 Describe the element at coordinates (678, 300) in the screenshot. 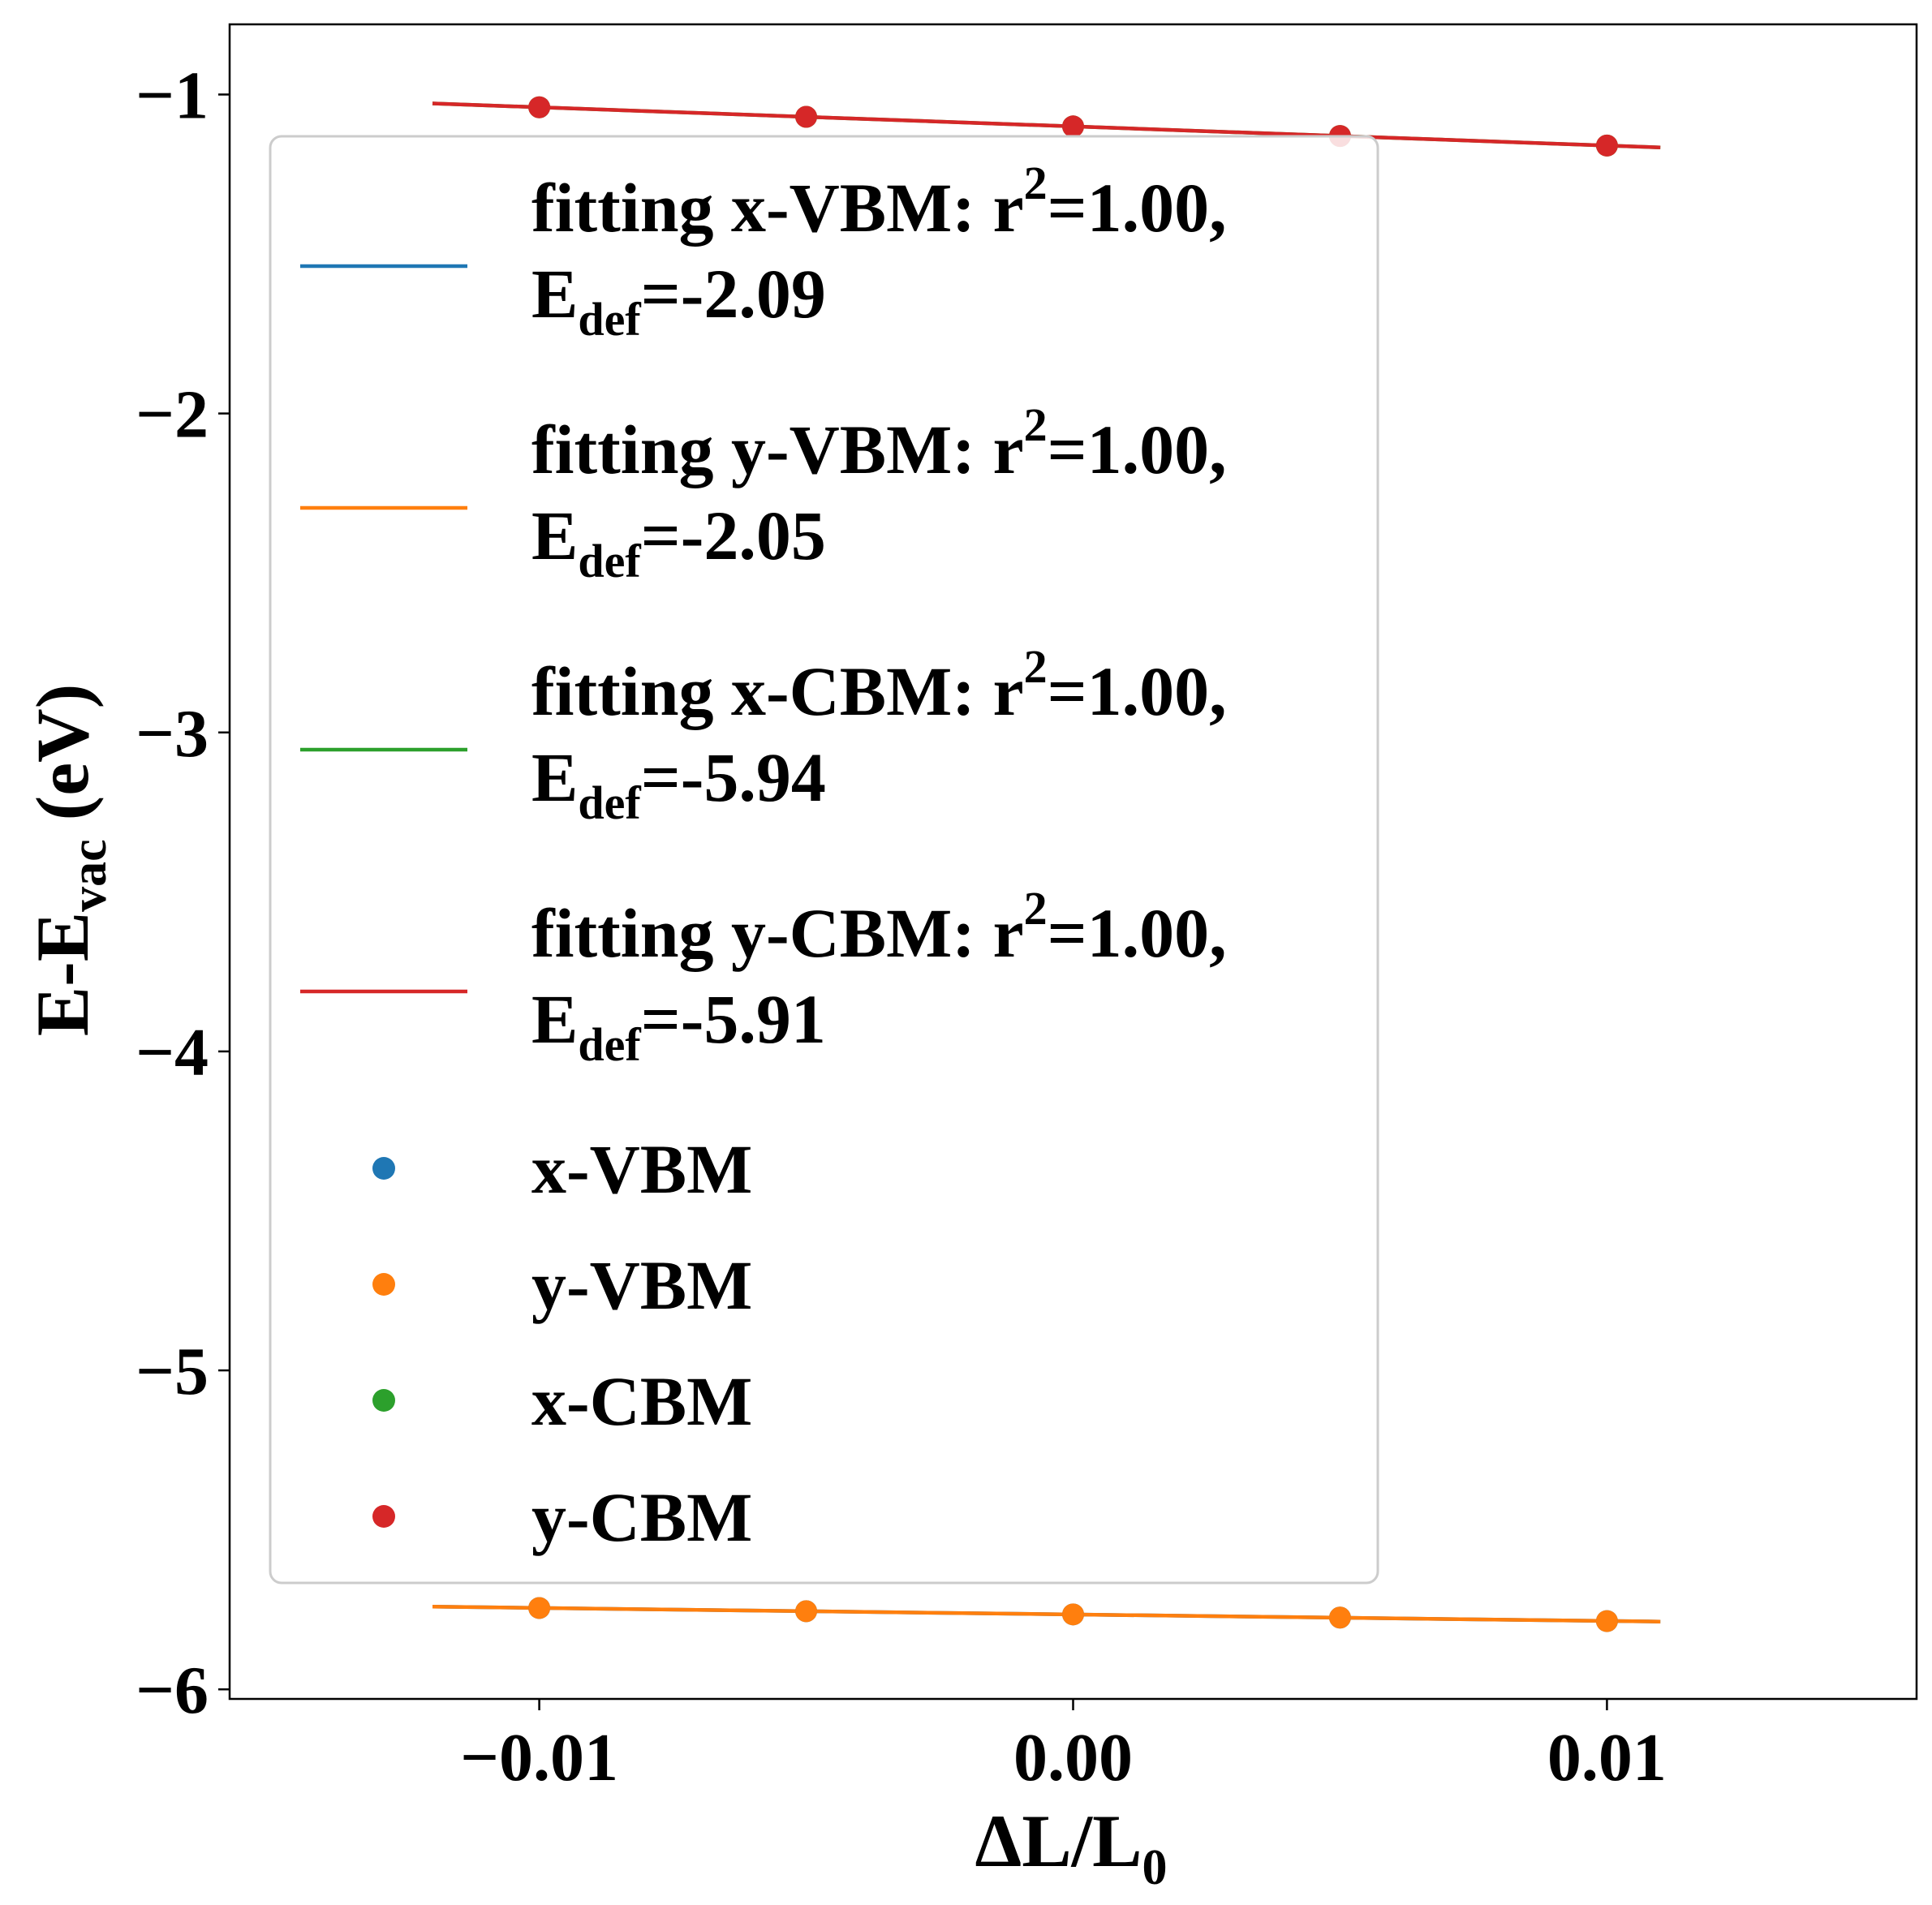

I see `legend-label-fitting x-VBM-edef: Edef=-2.09` at that location.